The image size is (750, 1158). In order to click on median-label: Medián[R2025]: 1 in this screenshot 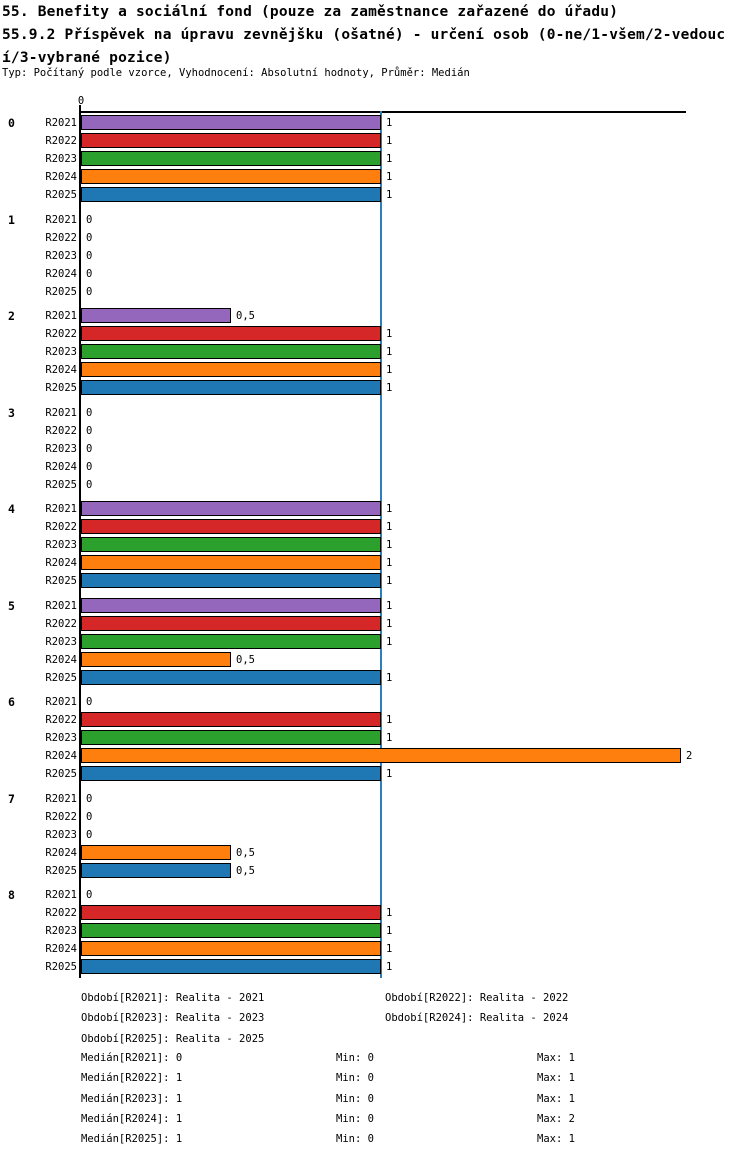, I will do `click(132, 1139)`.